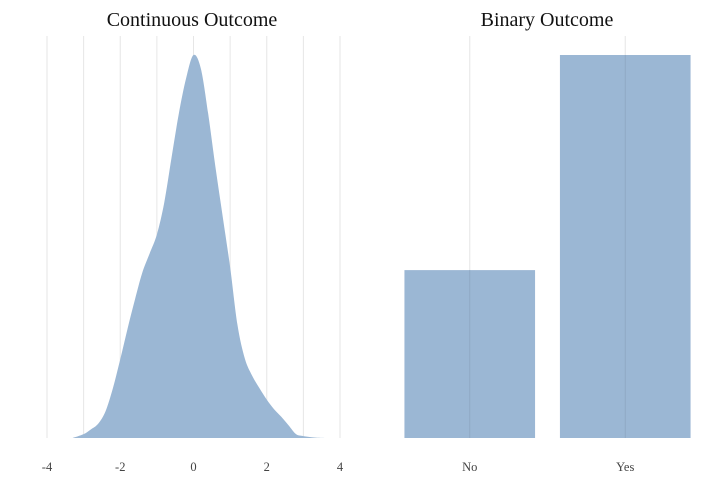 This screenshot has height=504, width=720. What do you see at coordinates (120, 467) in the screenshot?
I see `x-tick-label: -2` at bounding box center [120, 467].